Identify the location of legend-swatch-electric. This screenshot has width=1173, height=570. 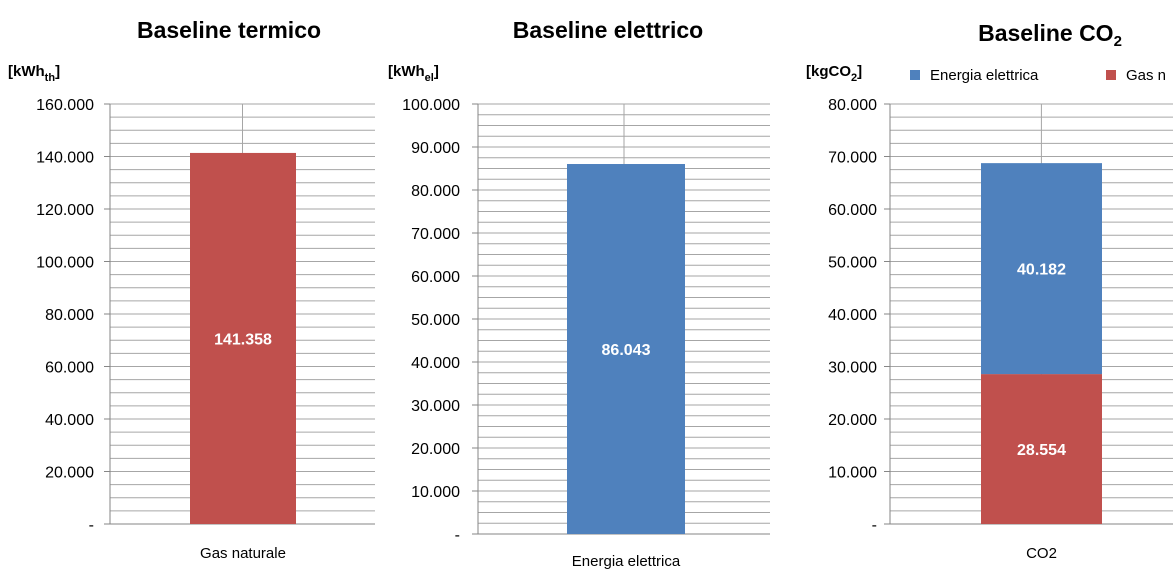
(915, 75).